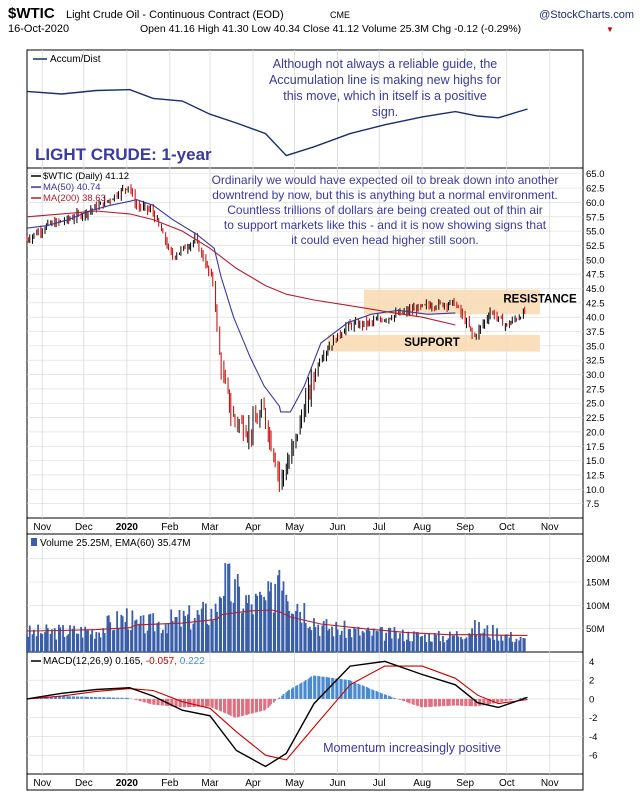 The height and width of the screenshot is (811, 643). I want to click on y-tick-label: 17.5, so click(595, 447).